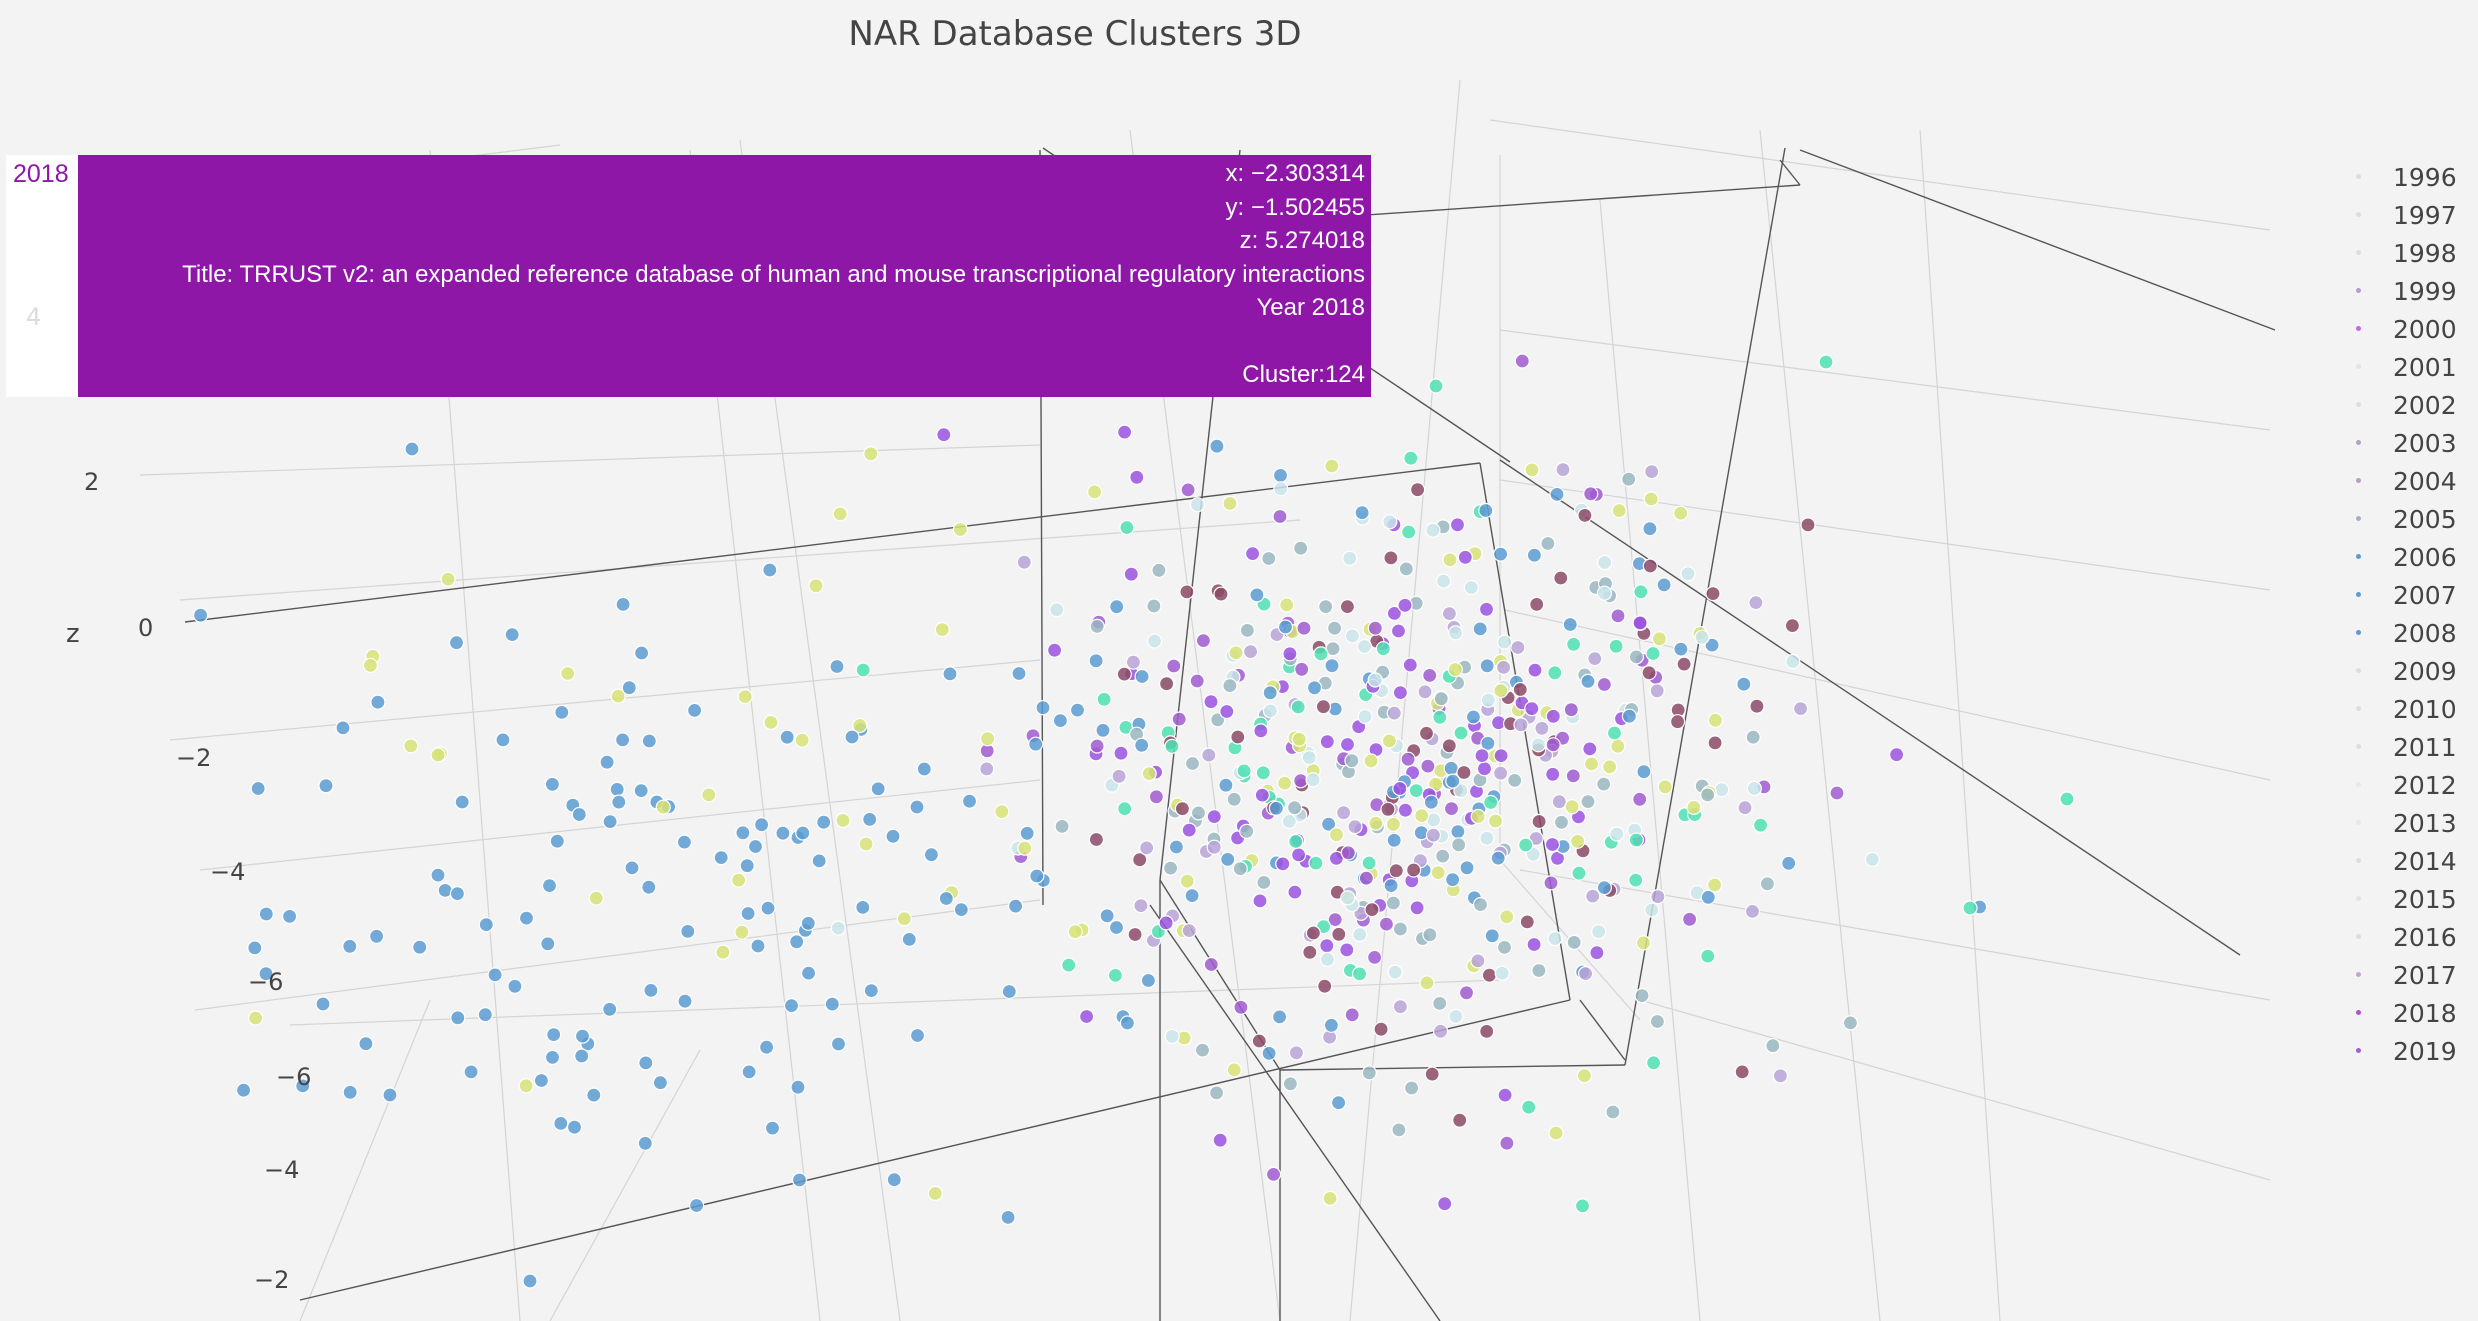  Describe the element at coordinates (2407, 861) in the screenshot. I see `legend-item-2014: 2014` at that location.